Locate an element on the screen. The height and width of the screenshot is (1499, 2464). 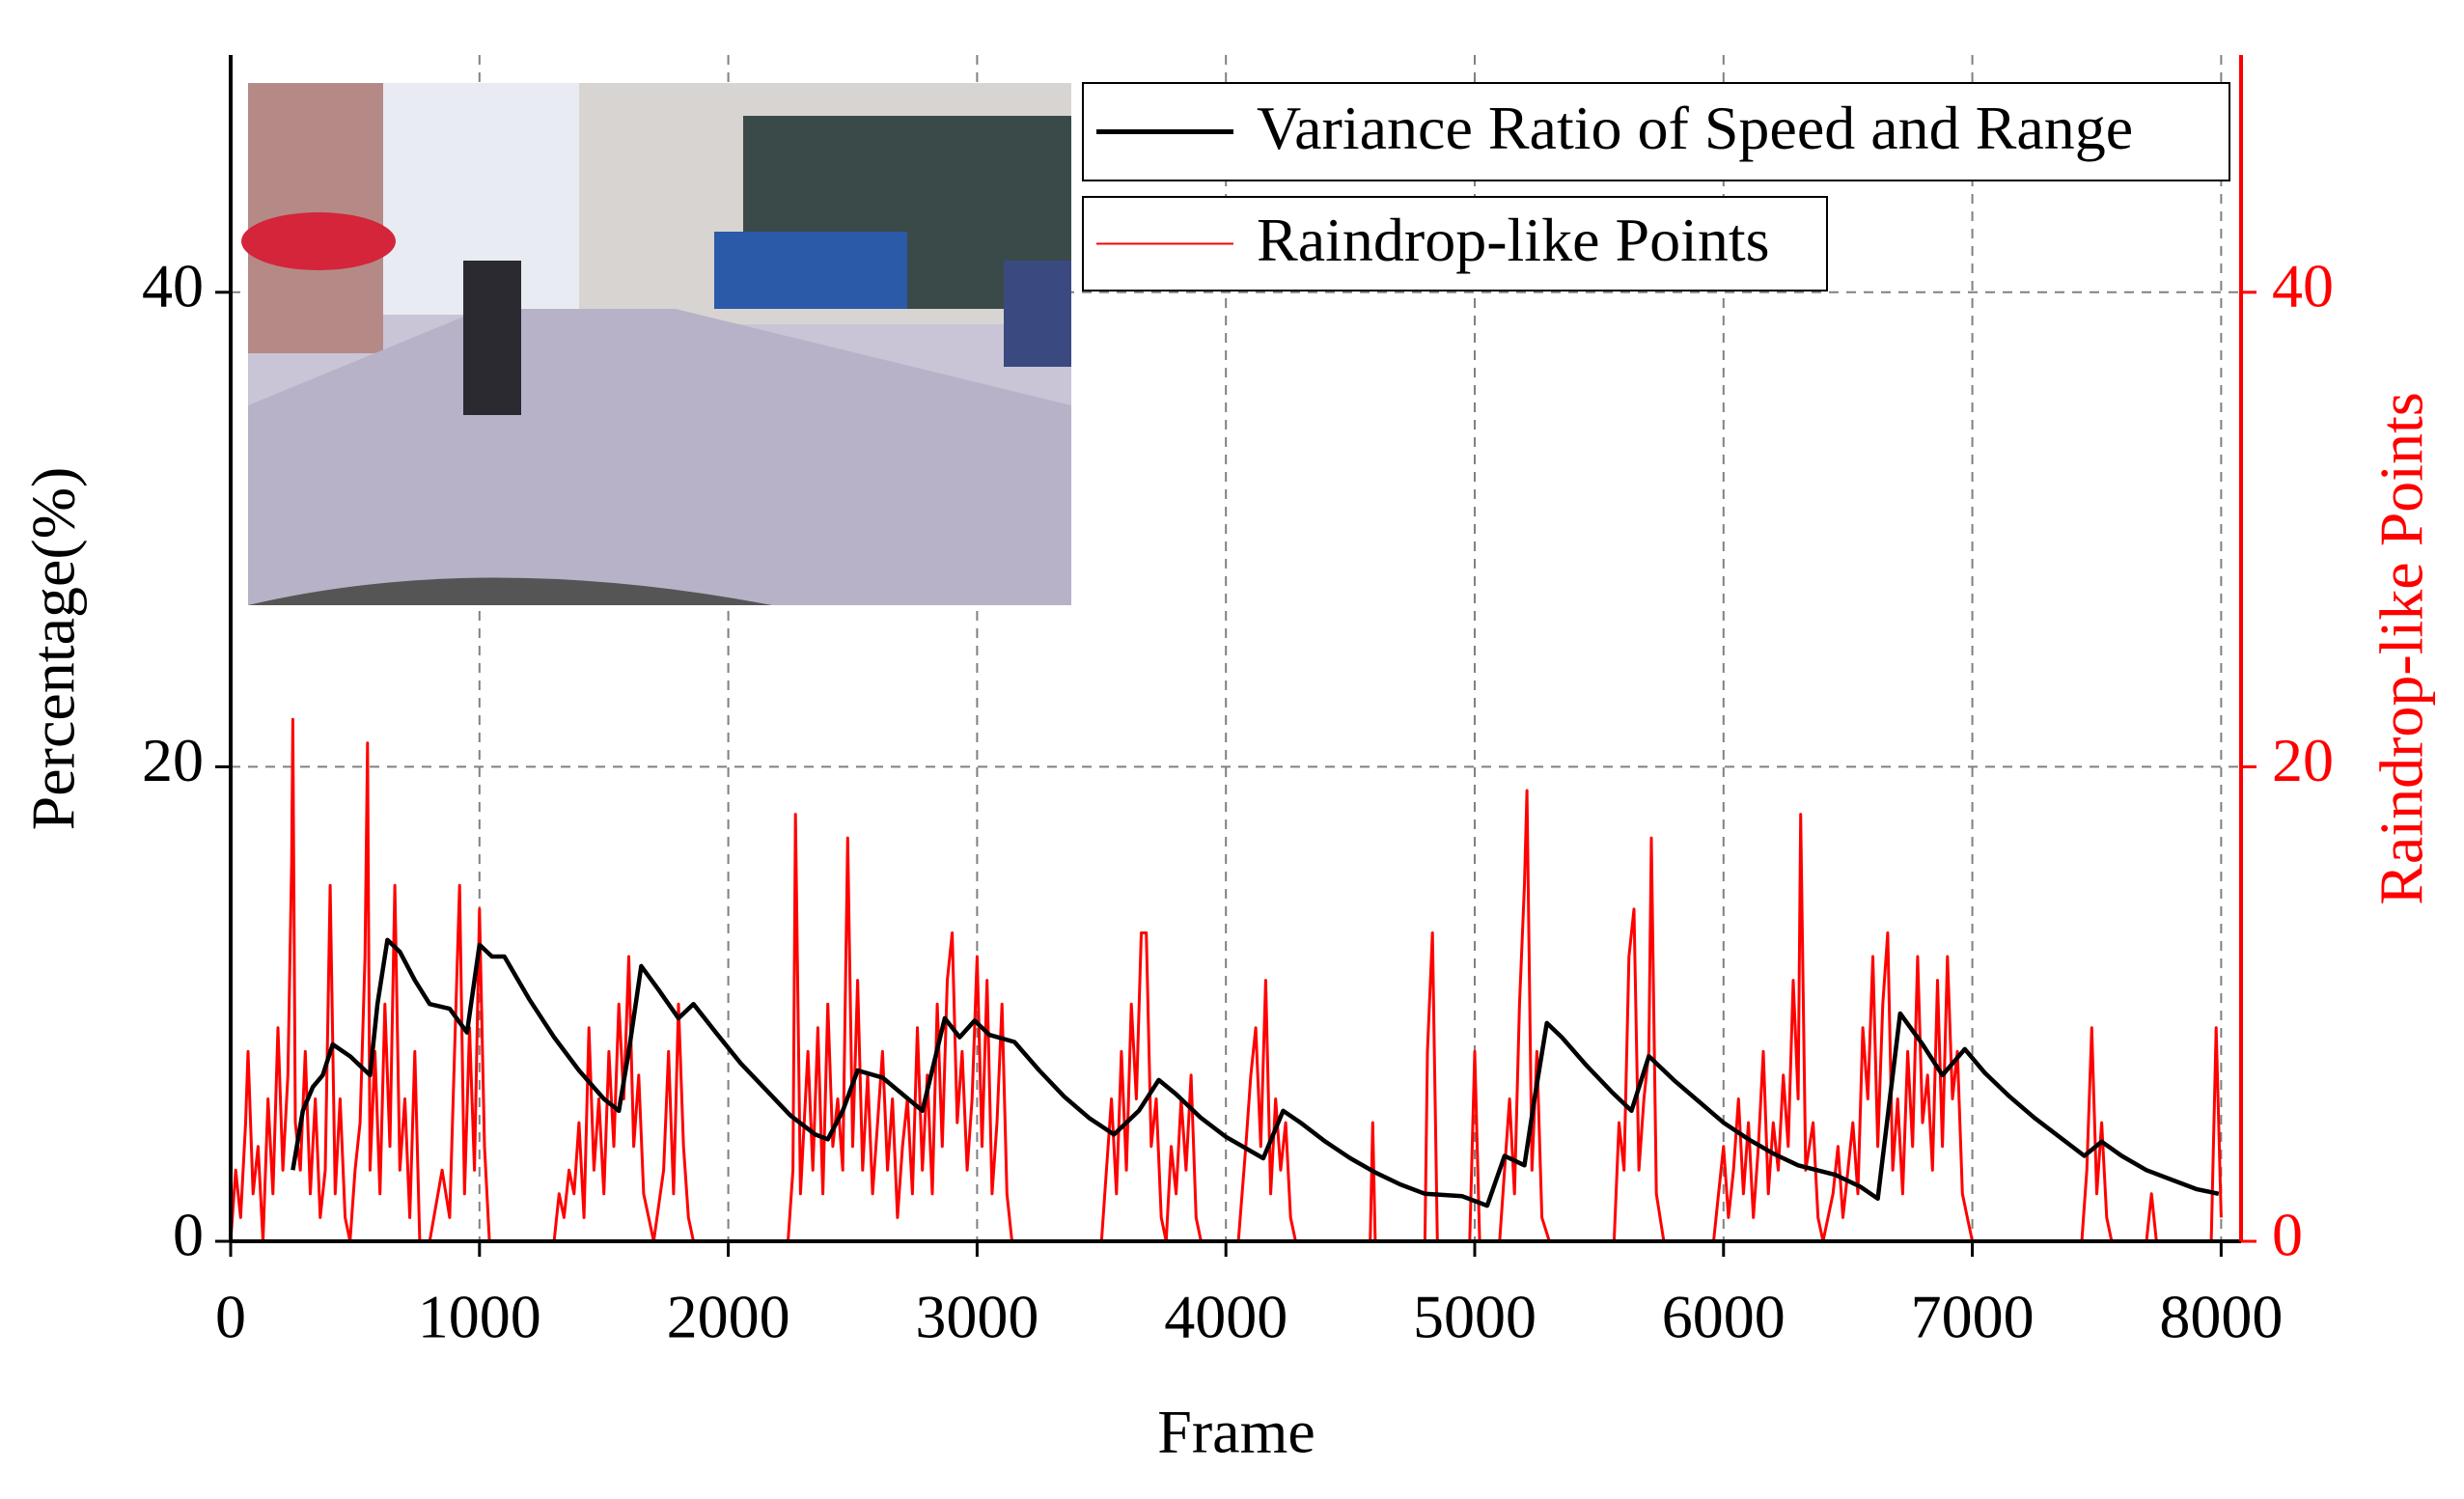
legend-label: Raindrop-like Points is located at coordinates (1514, 240).